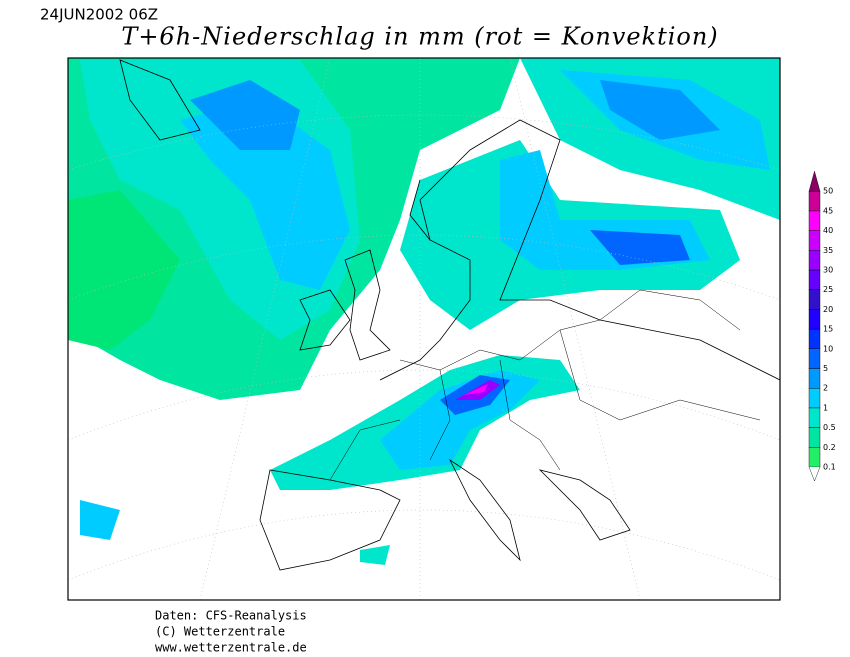  Describe the element at coordinates (828, 191) in the screenshot. I see `colorbar-label: 50` at that location.